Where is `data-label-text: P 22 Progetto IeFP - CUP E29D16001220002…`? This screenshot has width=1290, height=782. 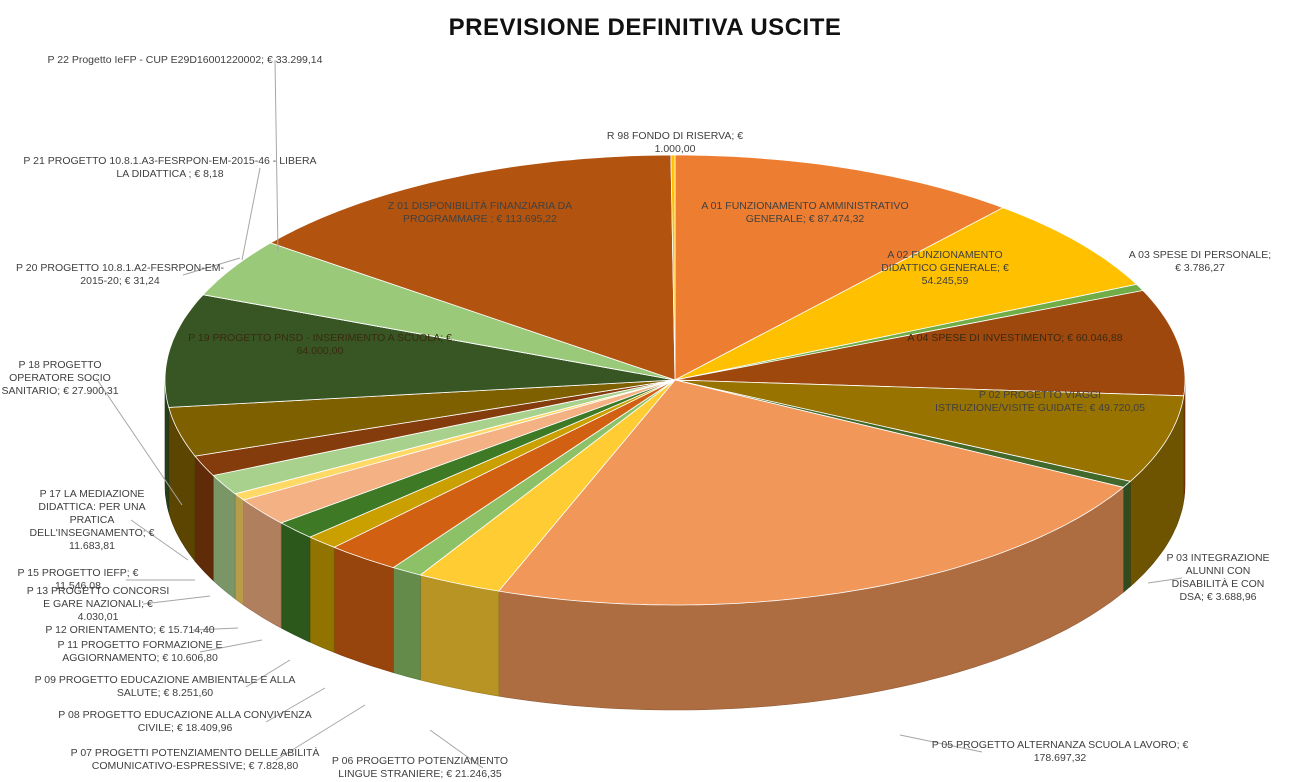
data-label-text: P 22 Progetto IeFP - CUP E29D16001220002… is located at coordinates (185, 60).